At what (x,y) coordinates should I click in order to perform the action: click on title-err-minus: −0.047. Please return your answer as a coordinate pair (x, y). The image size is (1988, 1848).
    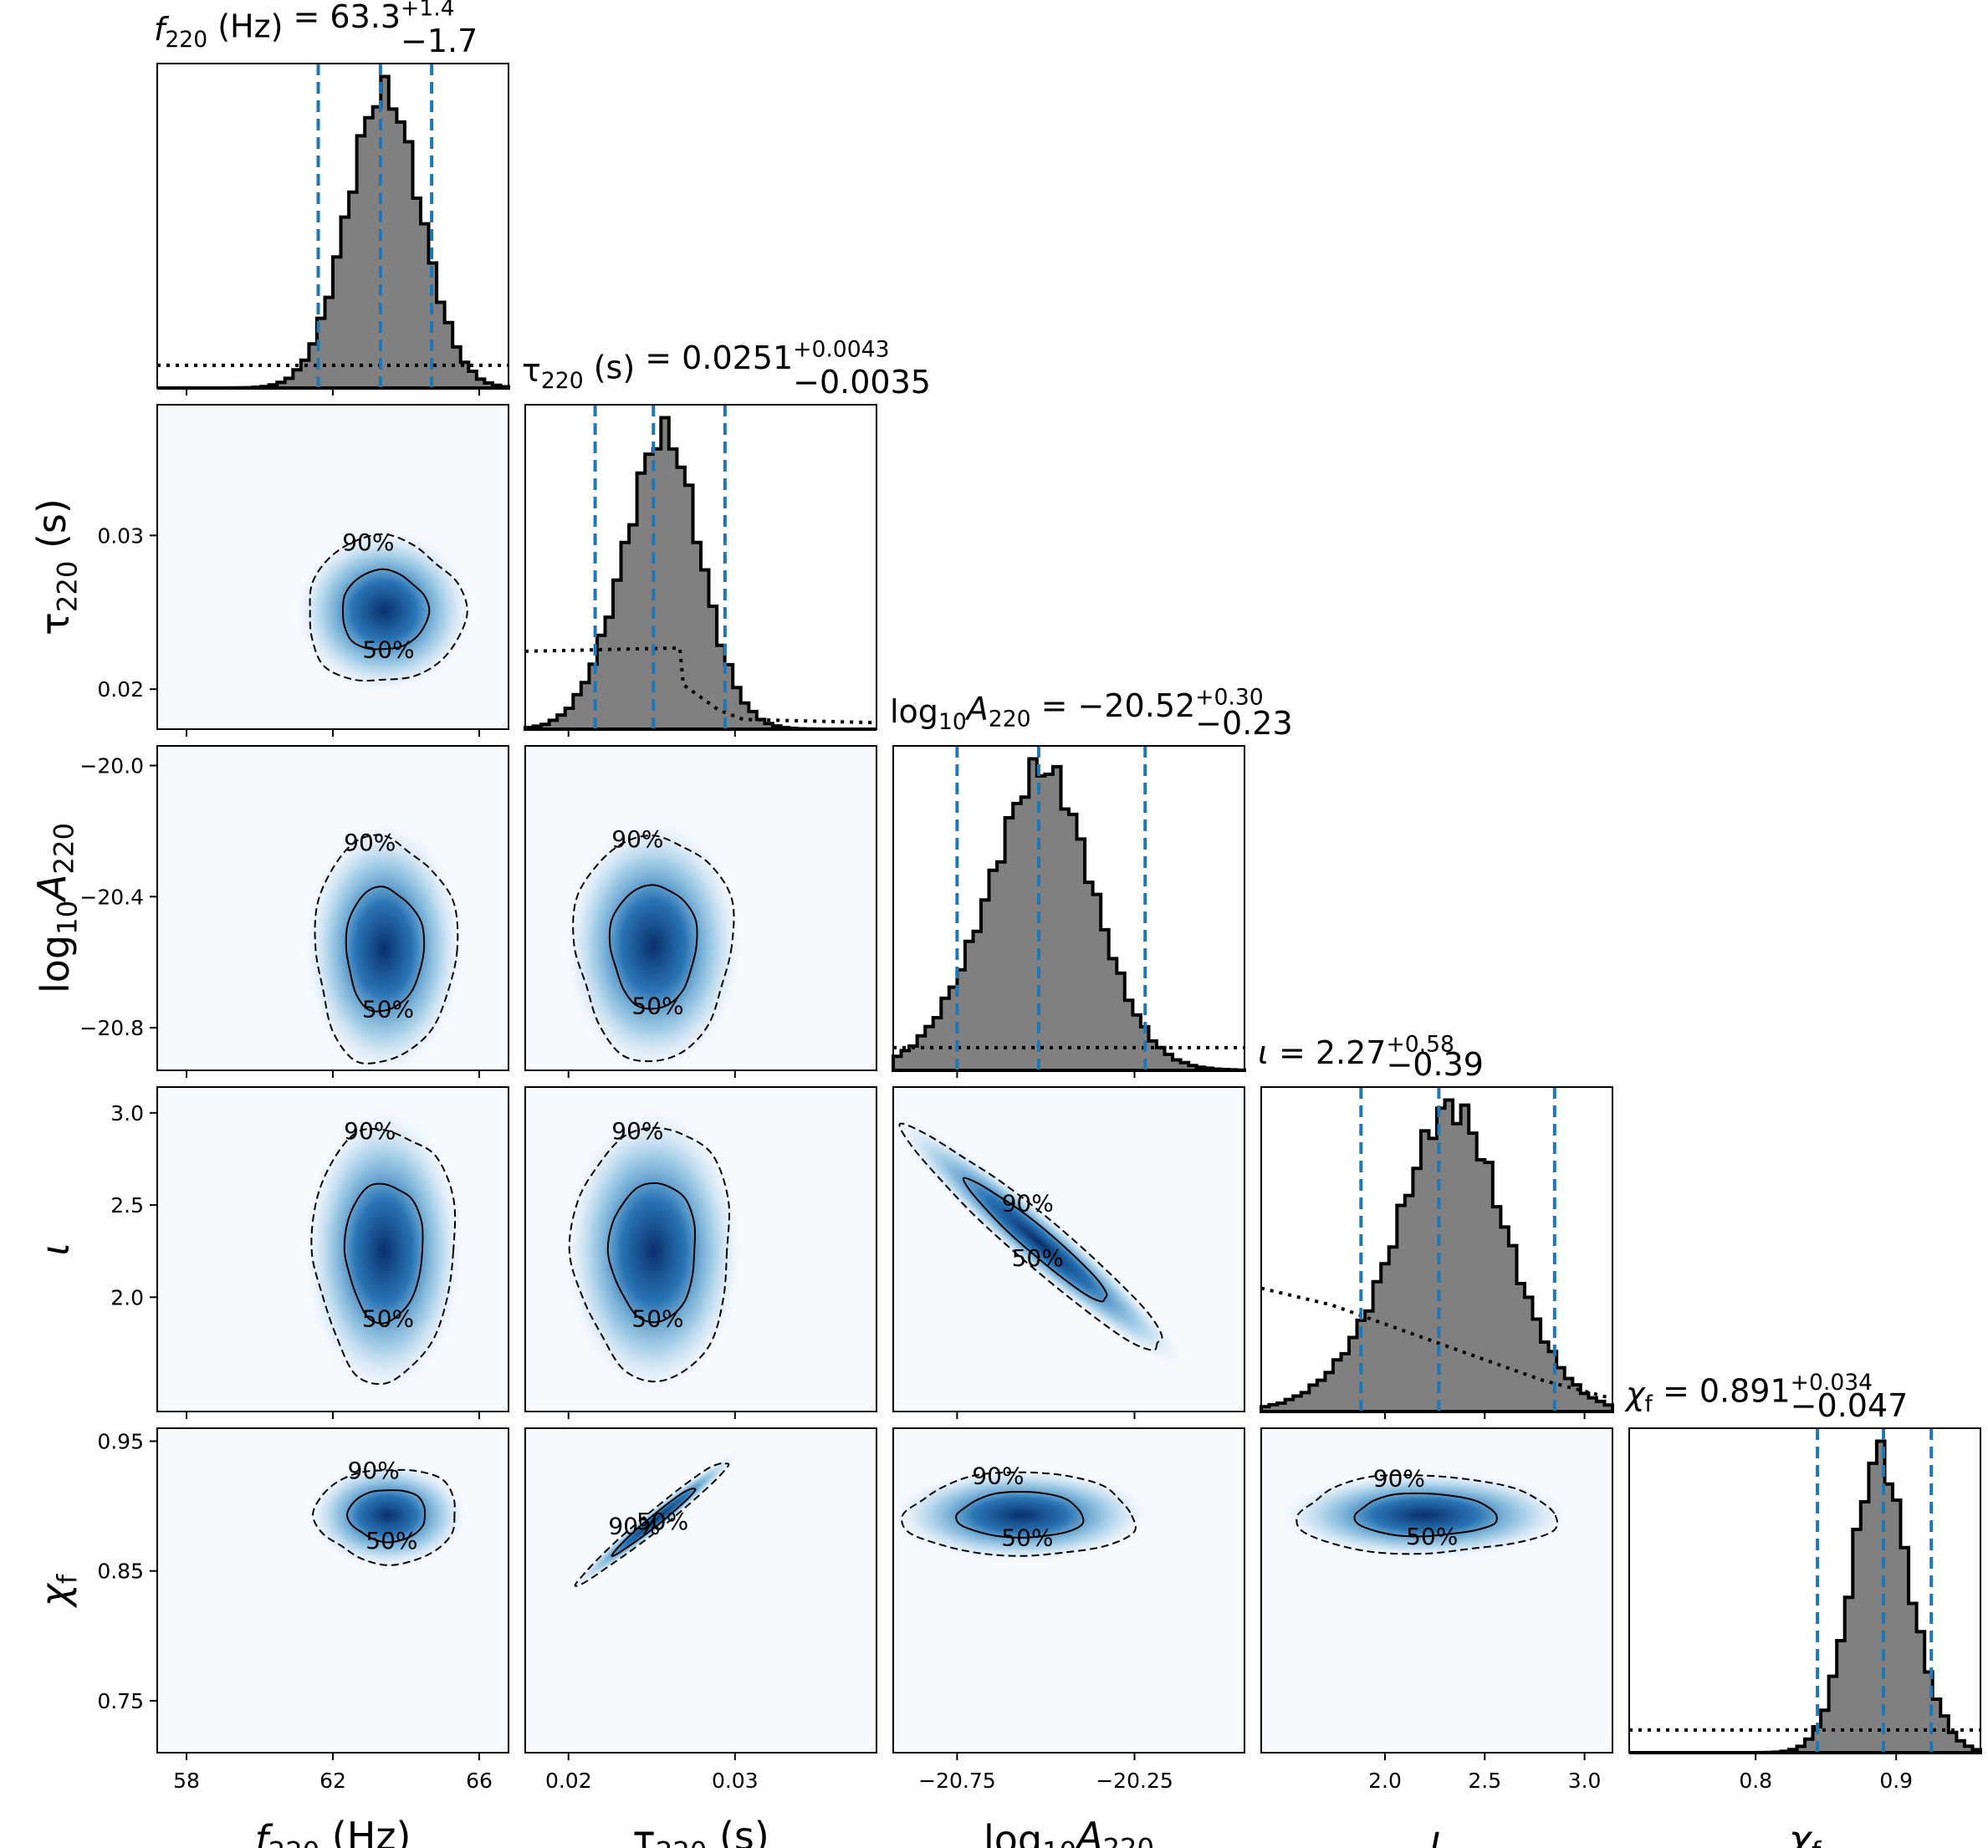
    Looking at the image, I should click on (1850, 1405).